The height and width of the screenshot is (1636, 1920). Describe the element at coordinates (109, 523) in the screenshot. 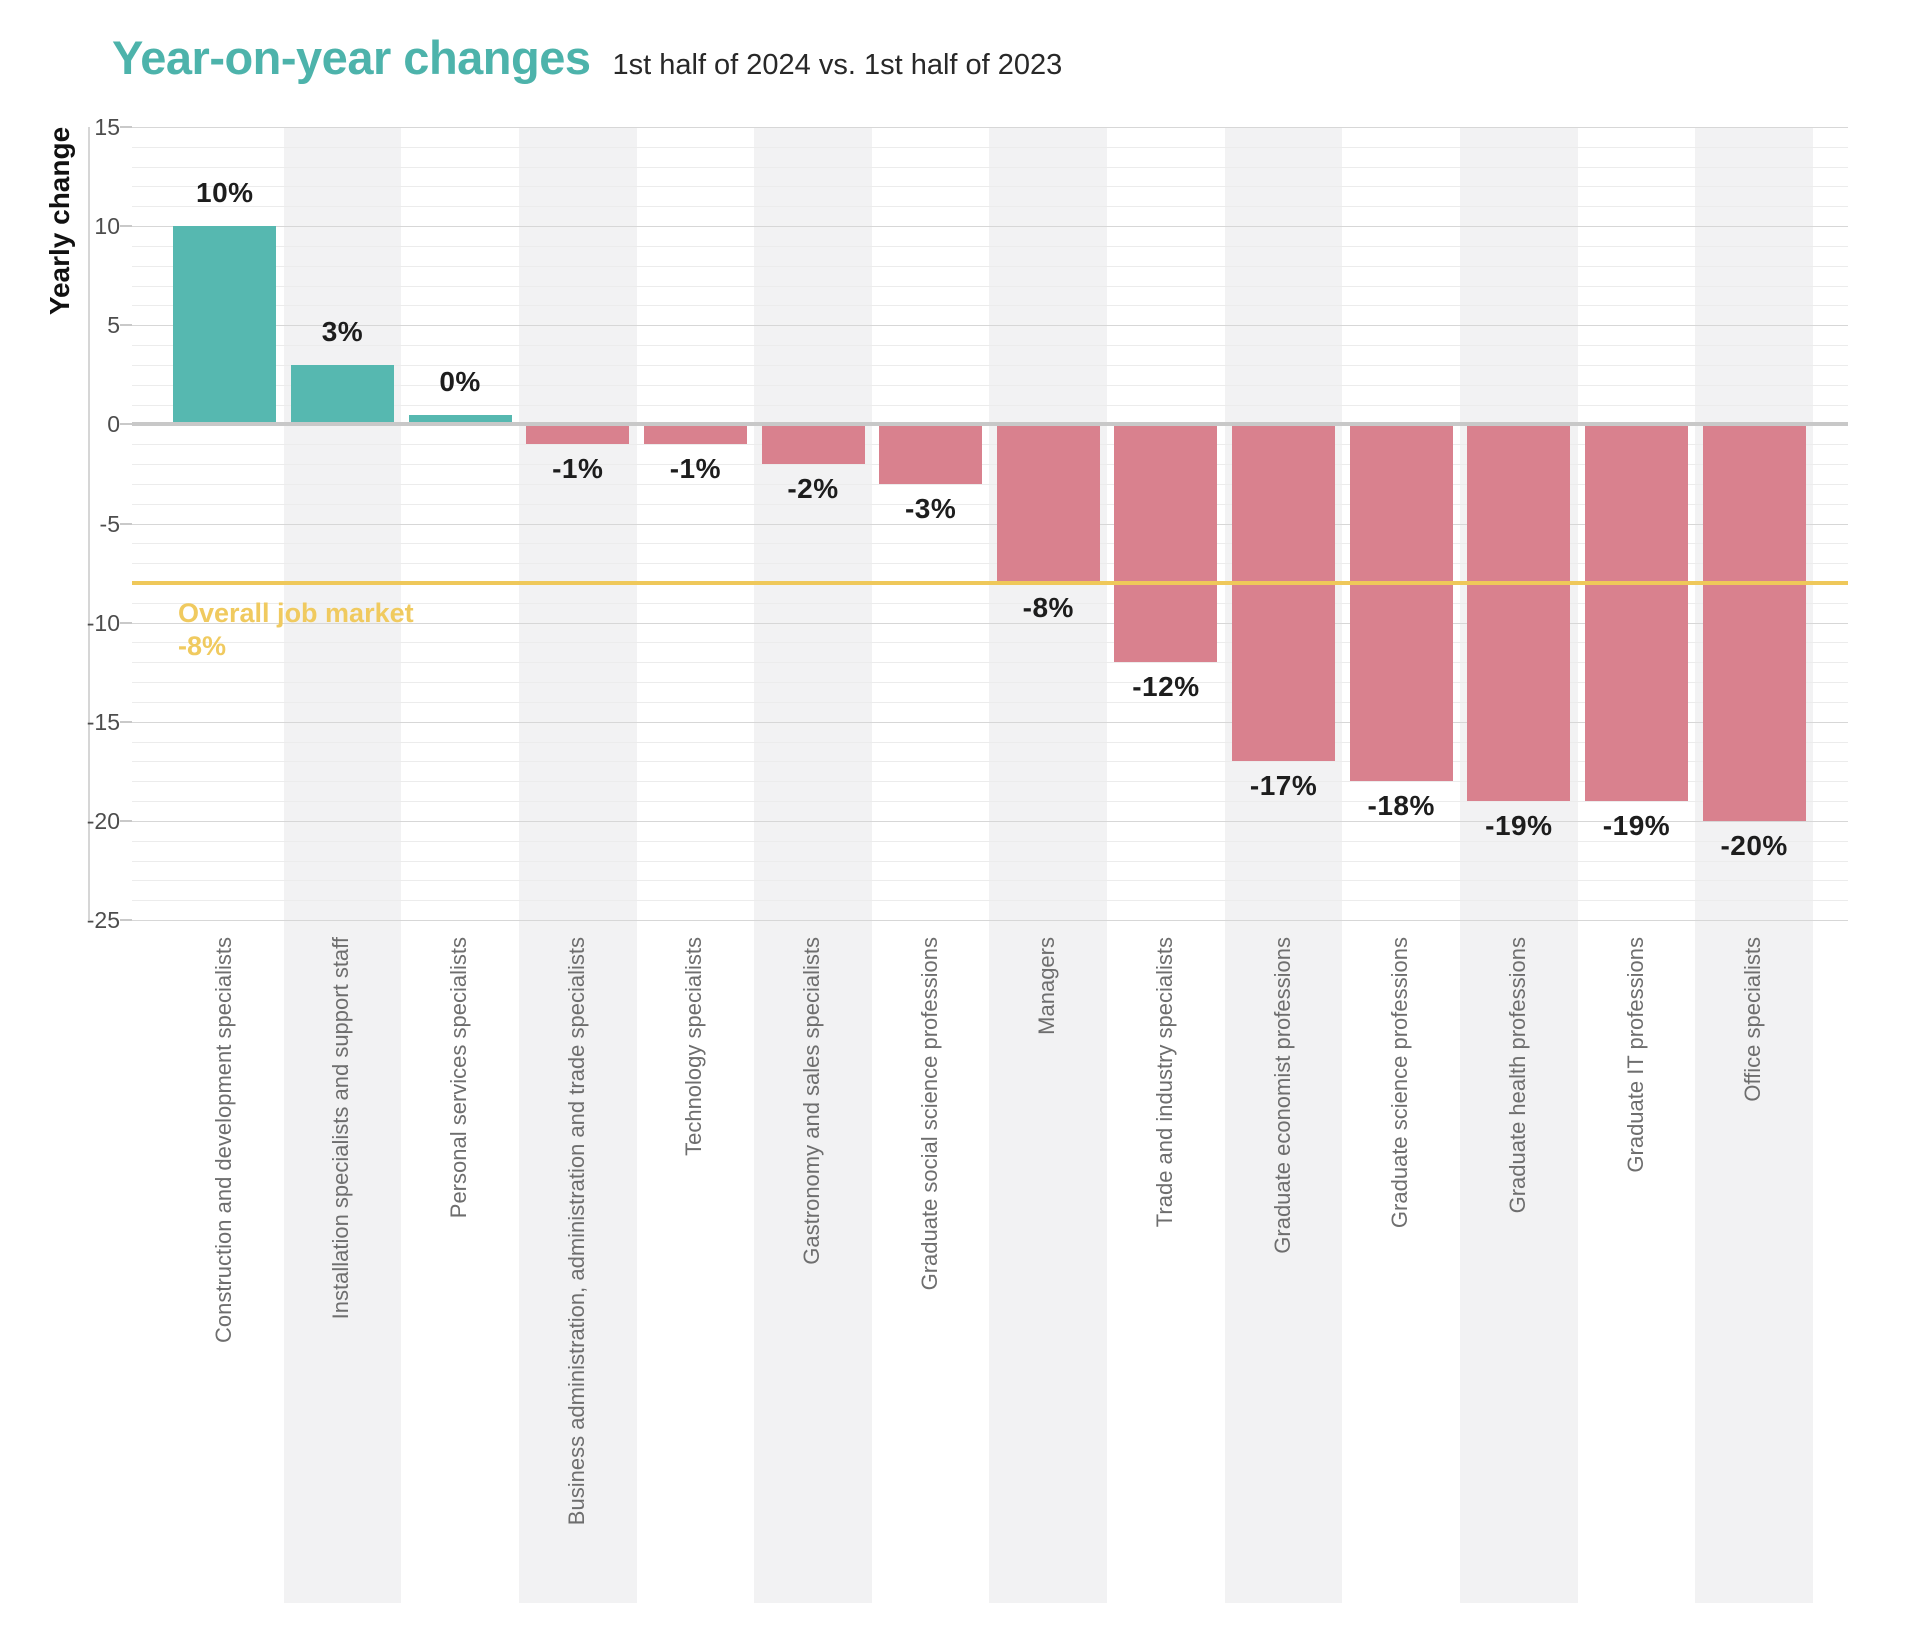

I see `y-tick-label: -5` at that location.